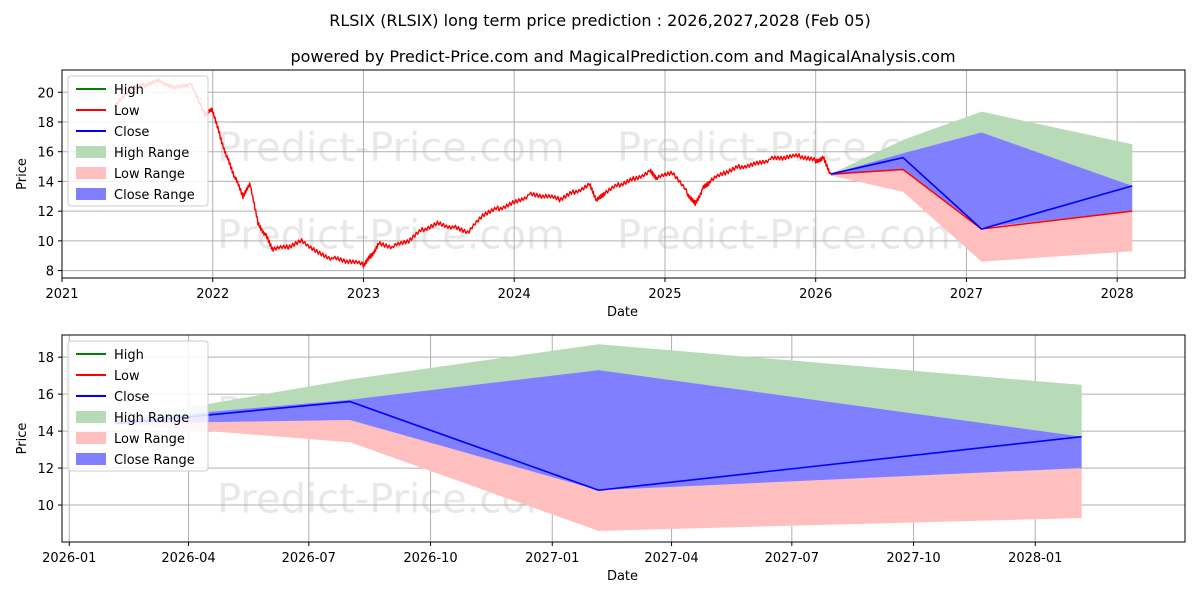 This screenshot has height=600, width=1200. I want to click on x-tick-label: 2028, so click(1117, 294).